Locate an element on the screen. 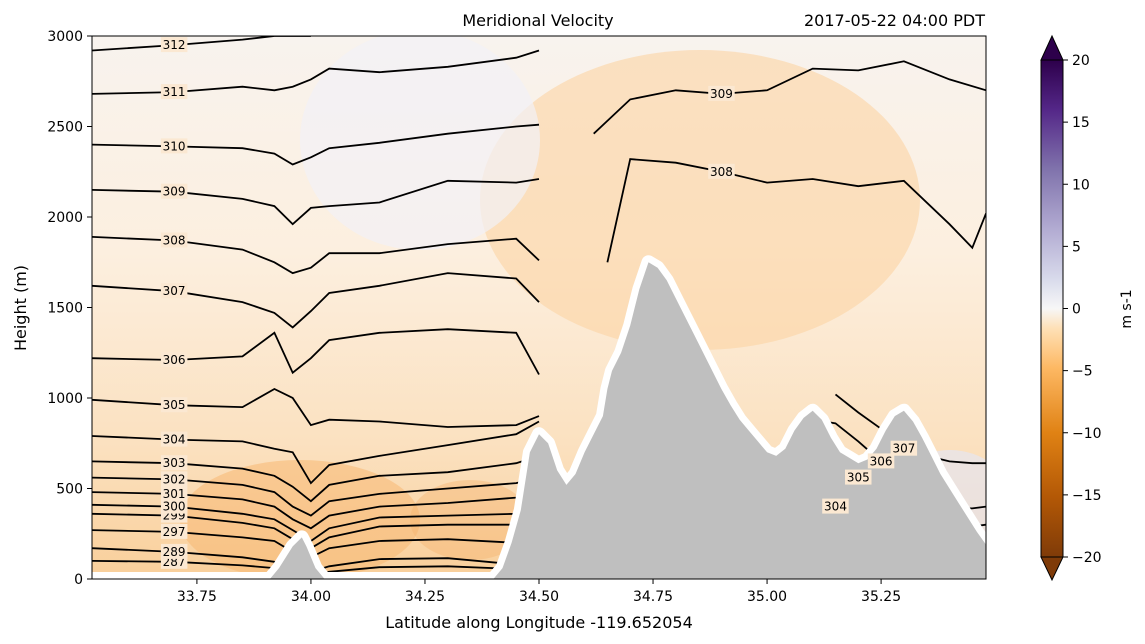 This screenshot has height=644, width=1145. chart-title: Meridional Velocity is located at coordinates (537, 20).